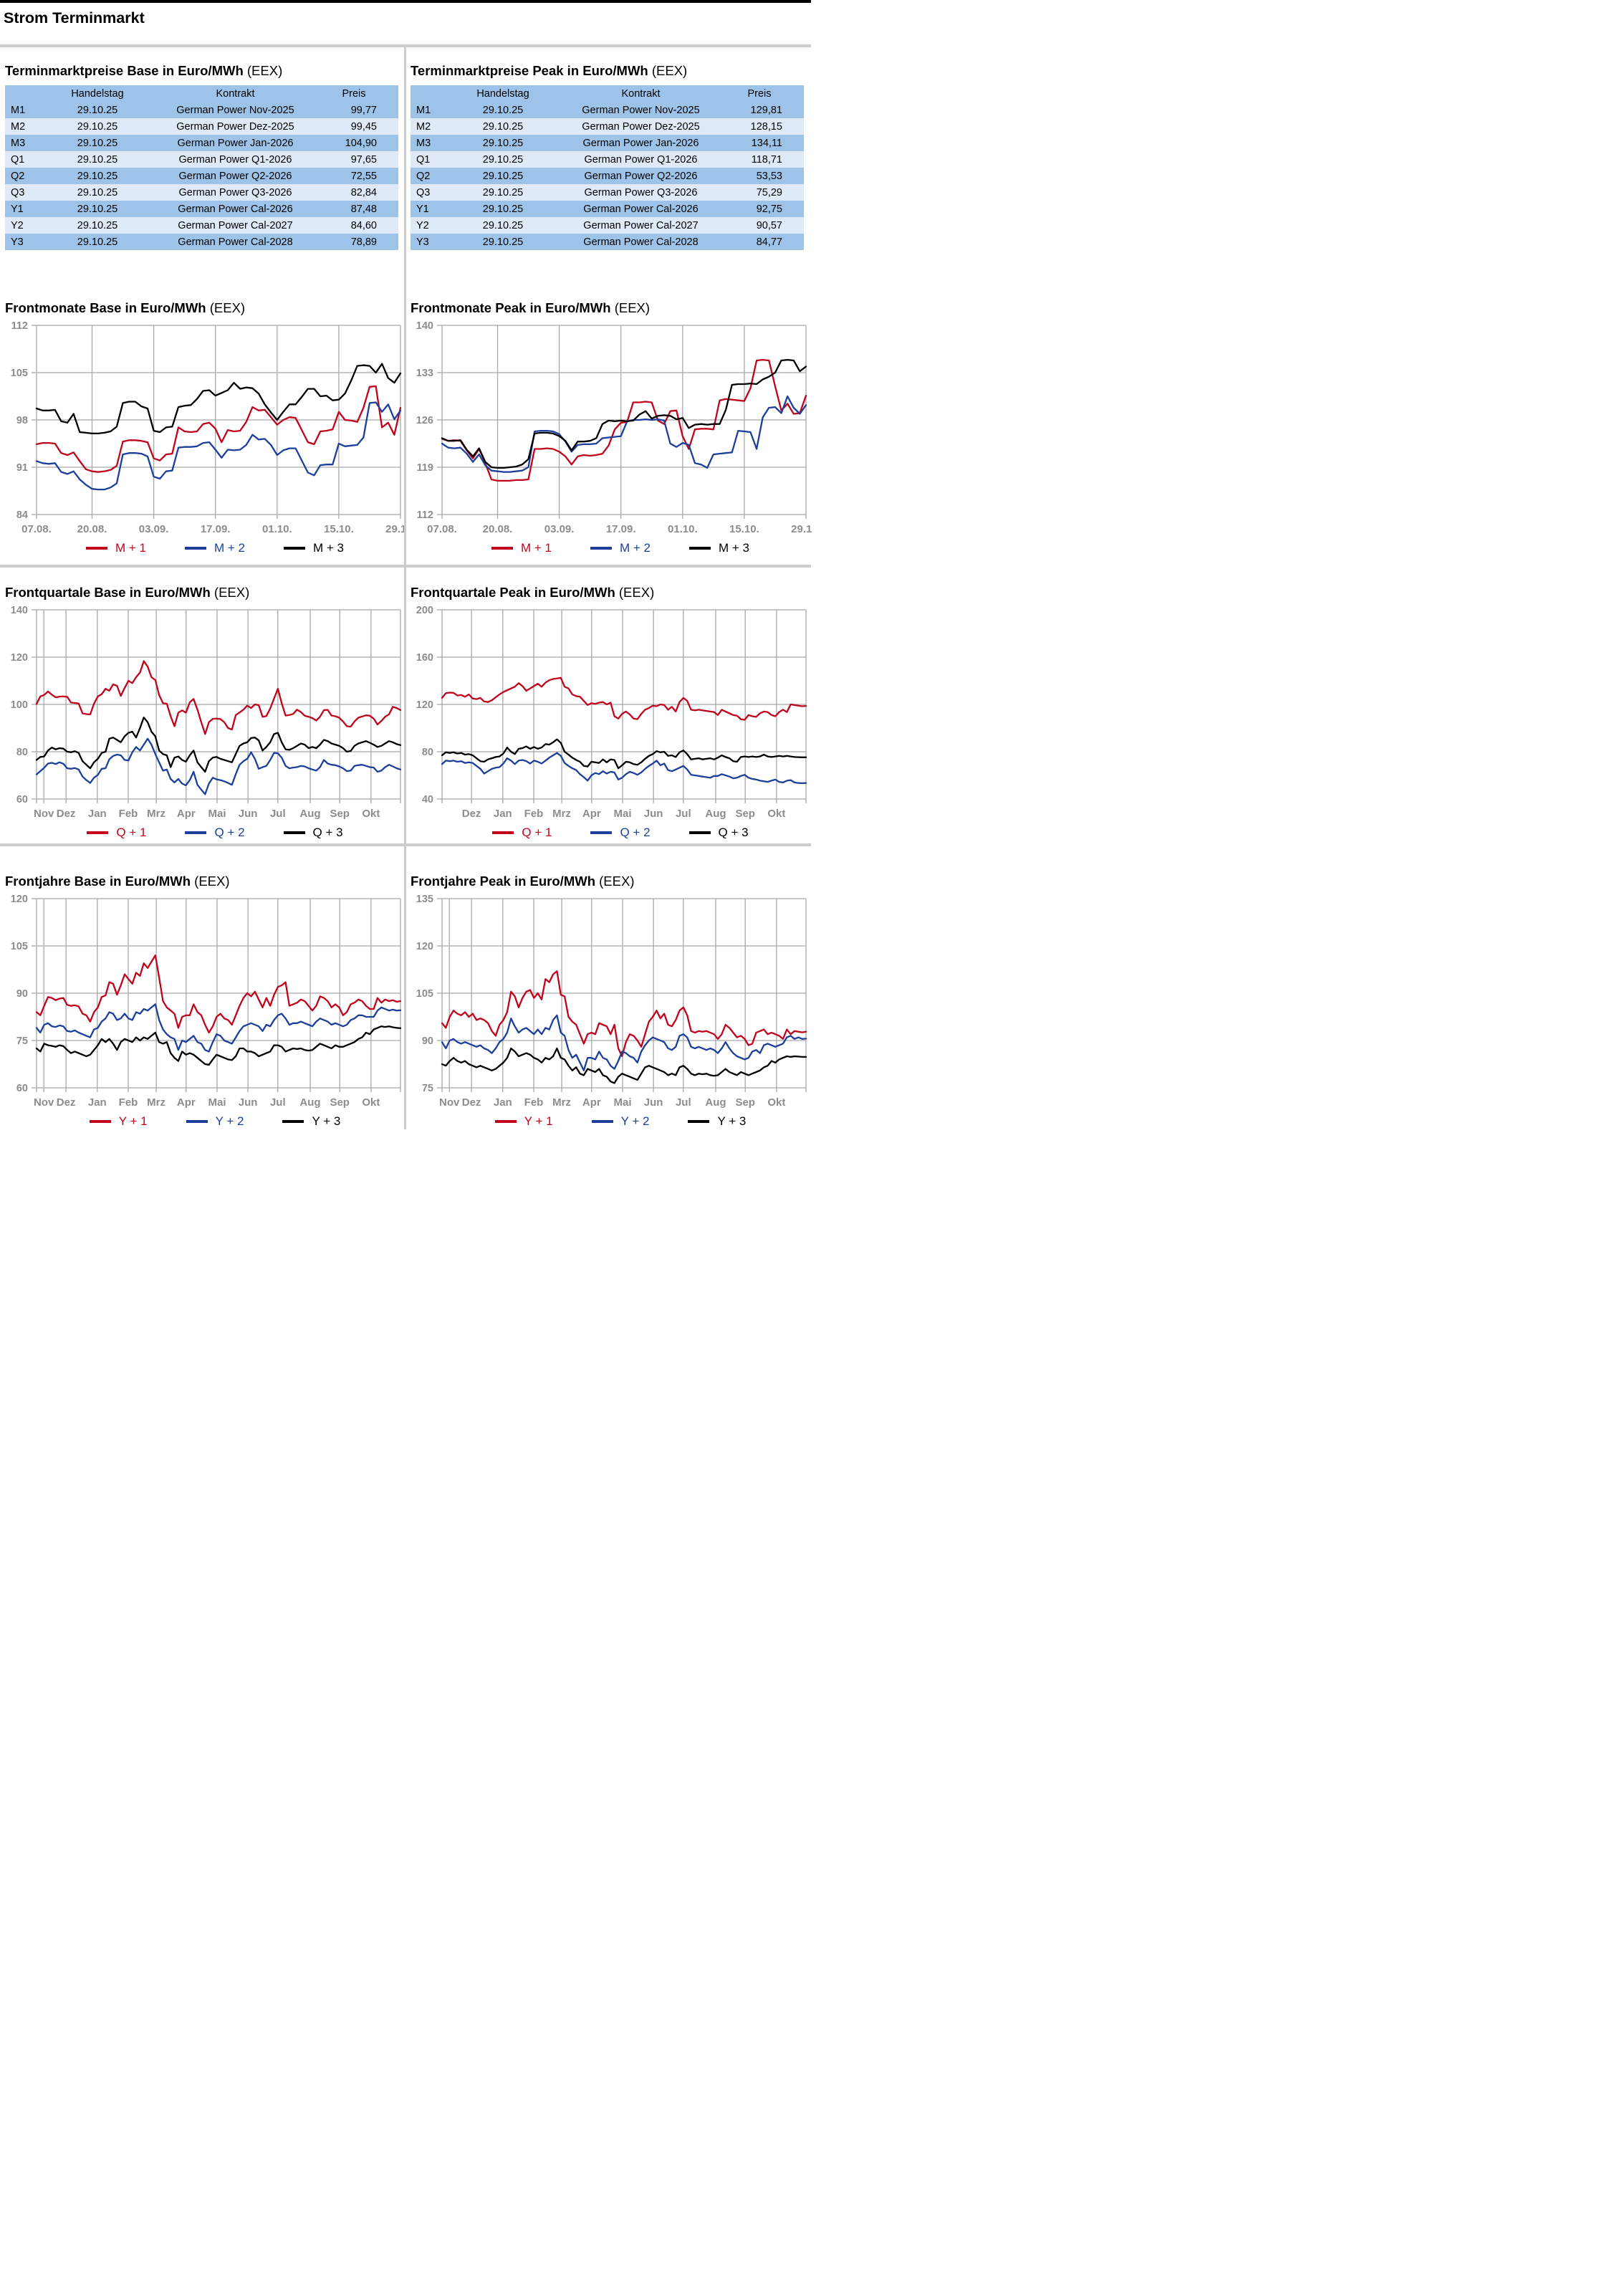 This screenshot has height=2296, width=1622. I want to click on contract-code: Q3, so click(423, 192).